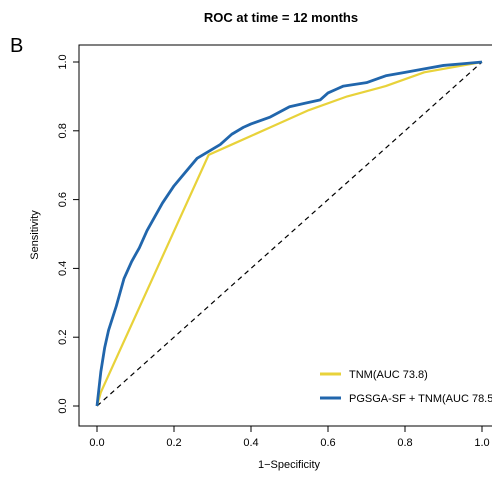  Describe the element at coordinates (481, 443) in the screenshot. I see `x-tick-label: 1.0` at that location.